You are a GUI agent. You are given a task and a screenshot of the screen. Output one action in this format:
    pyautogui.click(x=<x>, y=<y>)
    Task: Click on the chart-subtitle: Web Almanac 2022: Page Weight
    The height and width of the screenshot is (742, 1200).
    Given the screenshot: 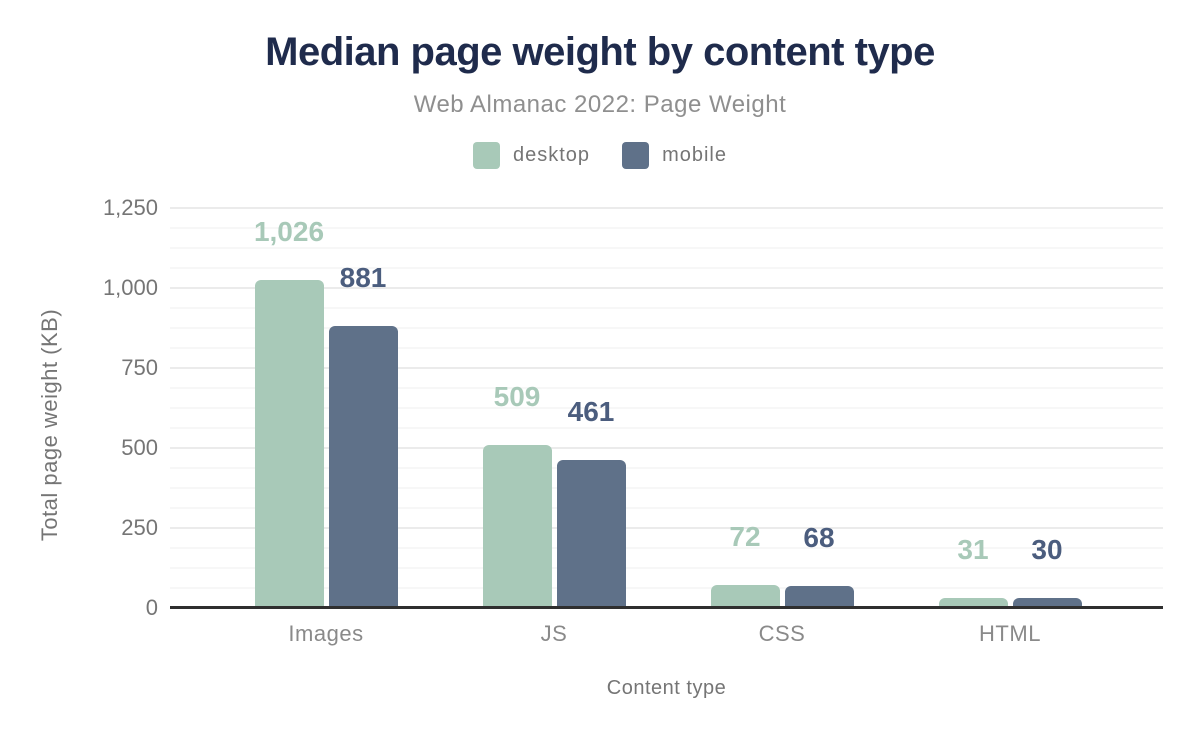 What is the action you would take?
    pyautogui.click(x=600, y=104)
    